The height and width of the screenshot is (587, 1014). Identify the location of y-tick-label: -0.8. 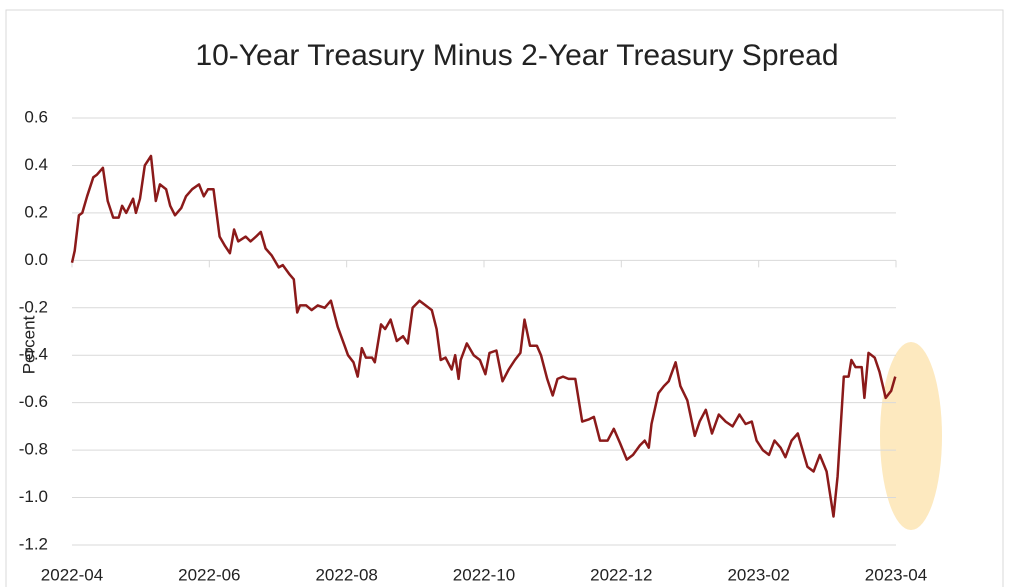
(33, 449).